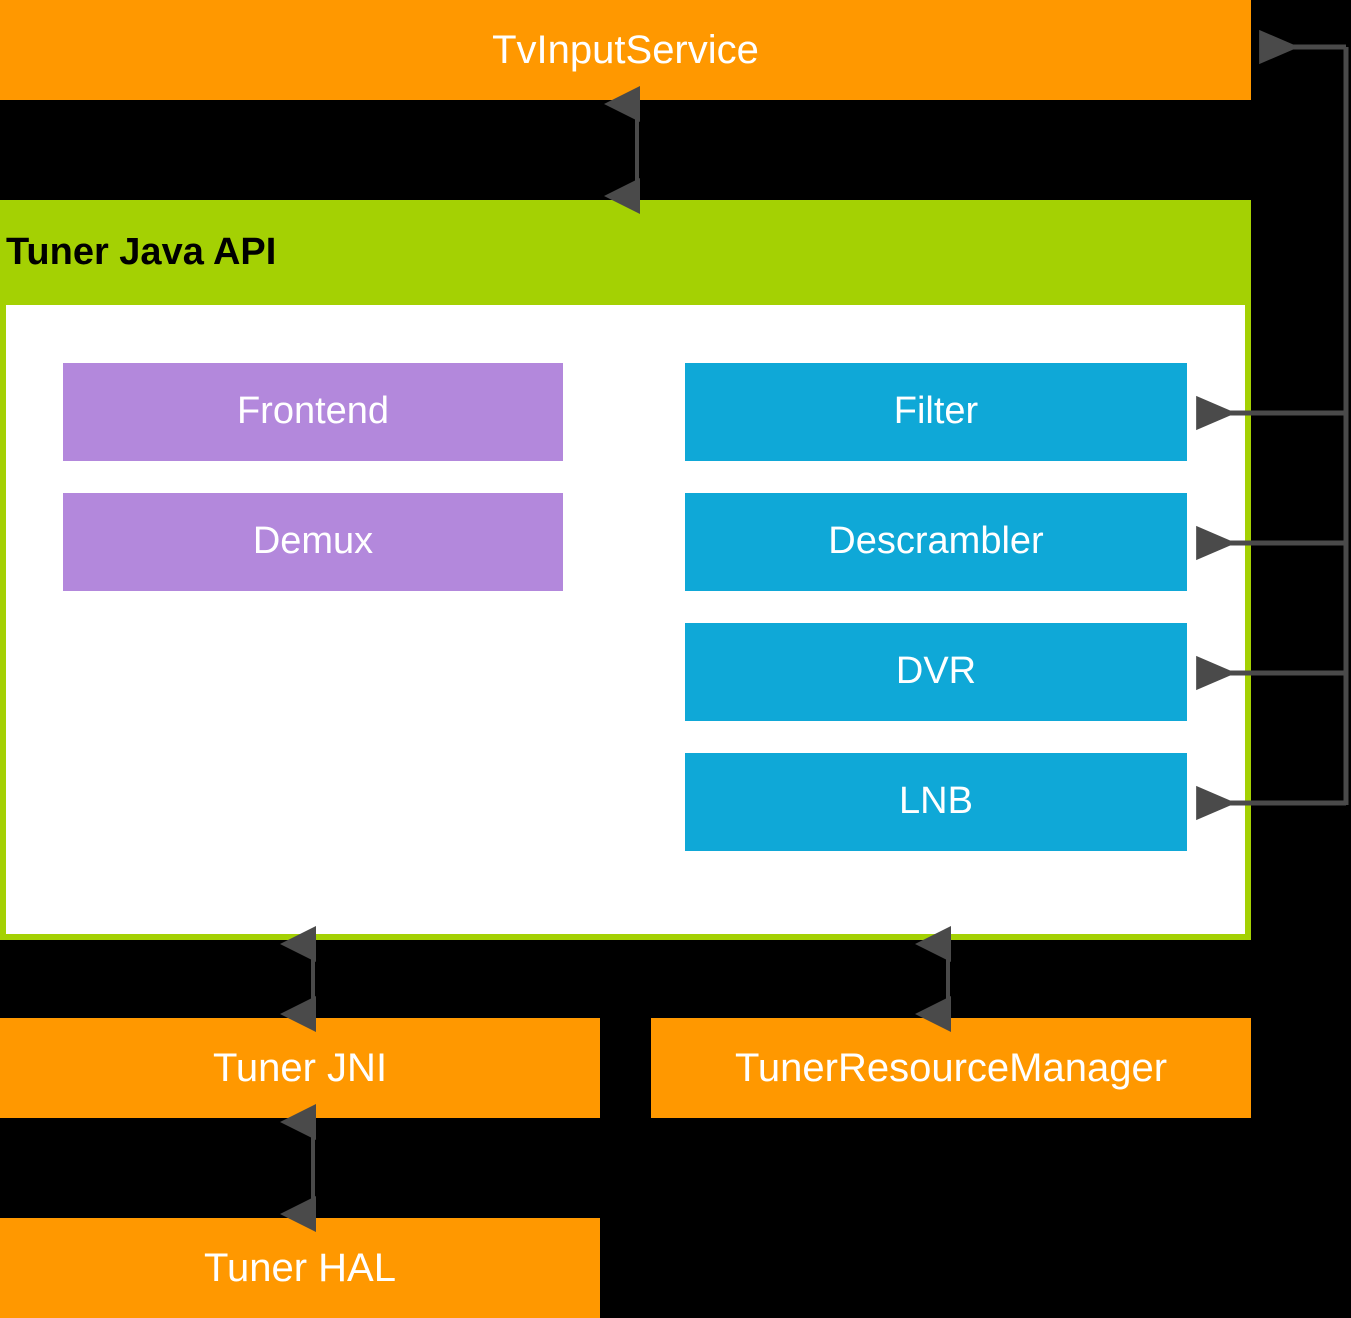  I want to click on component-dvr-label: DVR, so click(936, 671).